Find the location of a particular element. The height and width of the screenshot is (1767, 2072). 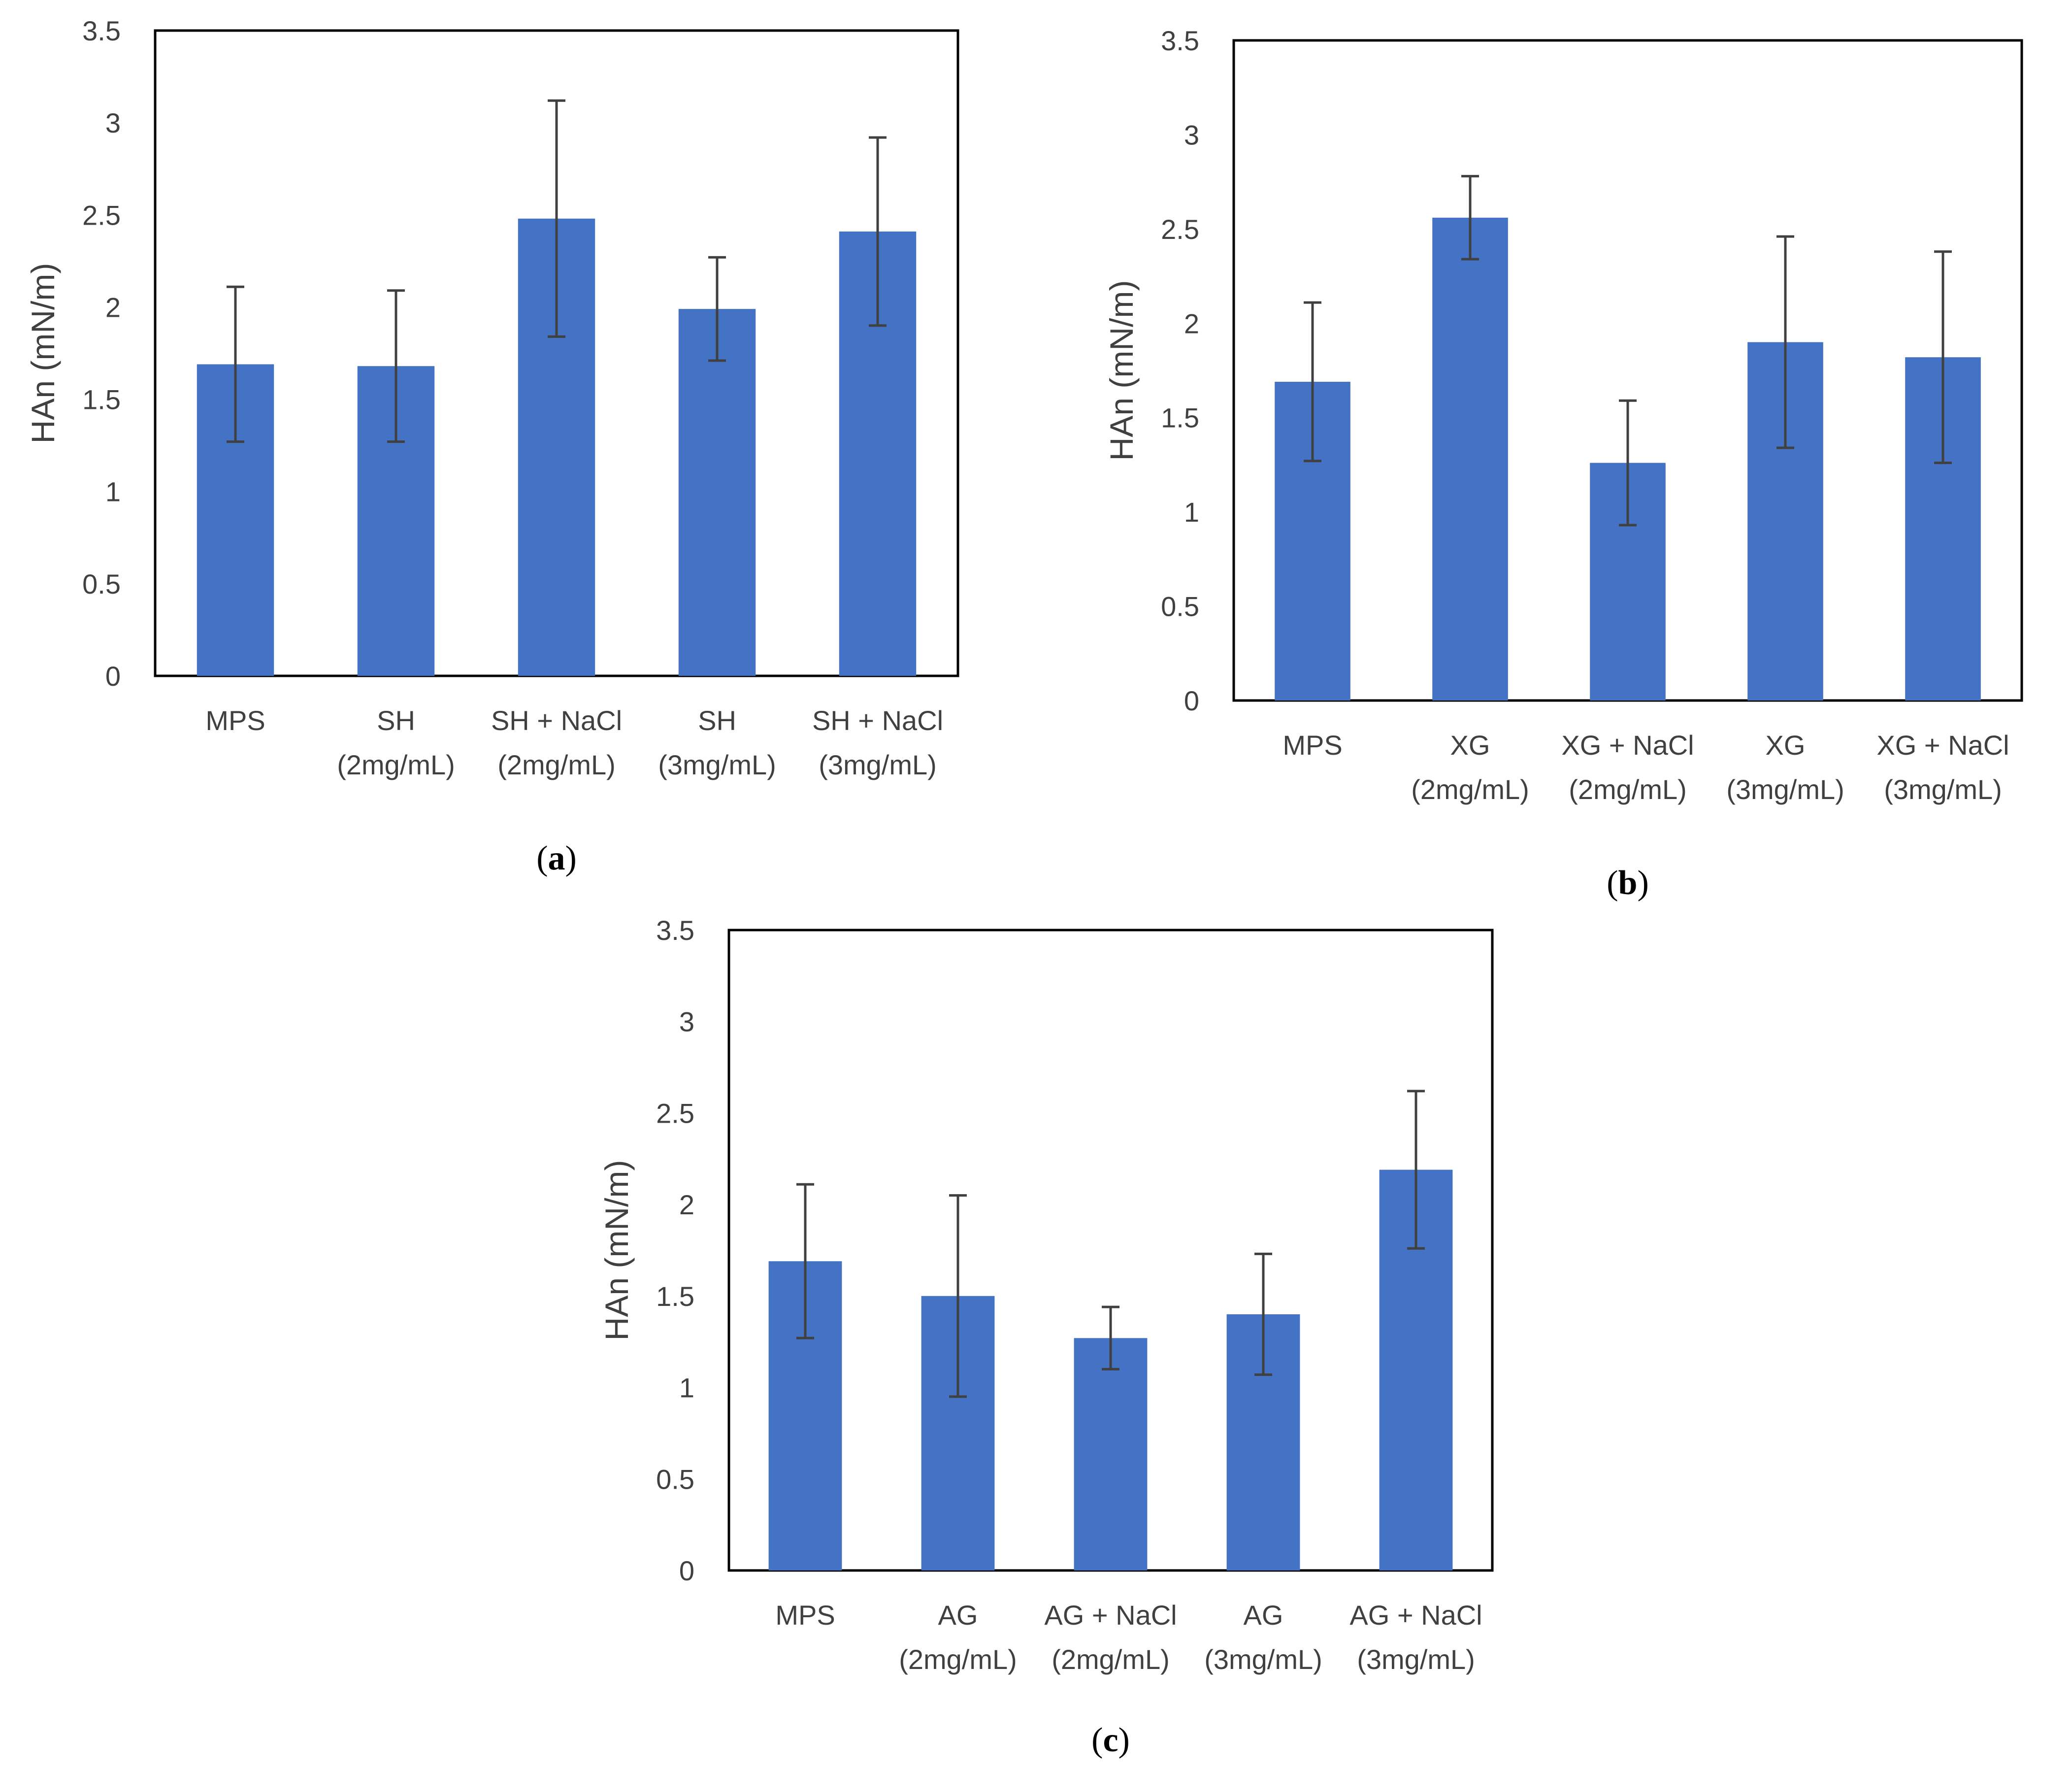

panel-caption: (a) is located at coordinates (556, 858).